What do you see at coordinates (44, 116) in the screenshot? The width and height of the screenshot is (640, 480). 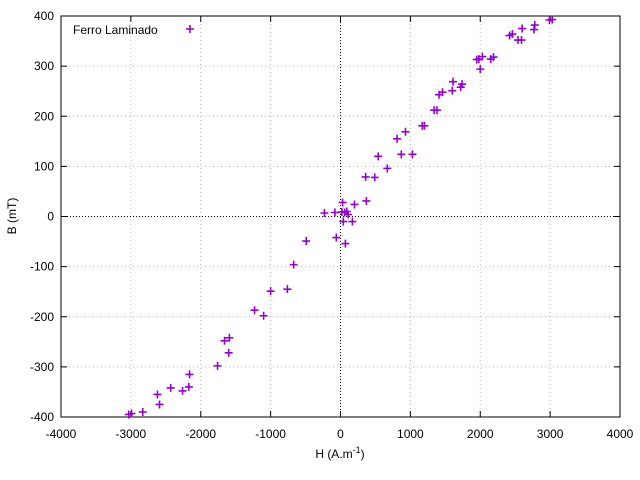 I see `y-tick-label: 200` at bounding box center [44, 116].